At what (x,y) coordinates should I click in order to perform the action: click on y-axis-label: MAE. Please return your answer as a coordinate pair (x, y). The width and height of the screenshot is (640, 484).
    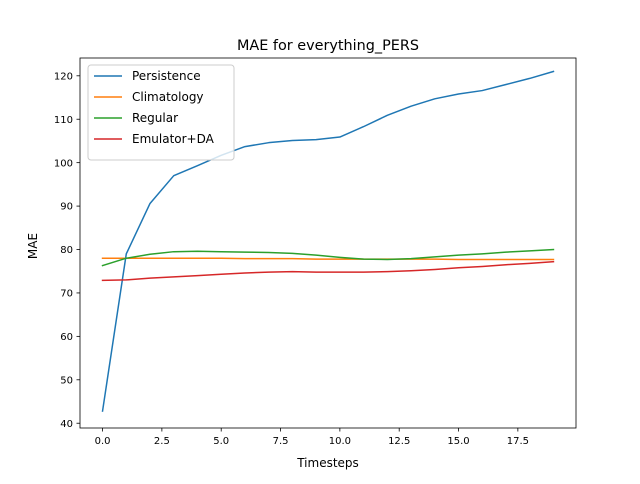
    Looking at the image, I should click on (33, 246).